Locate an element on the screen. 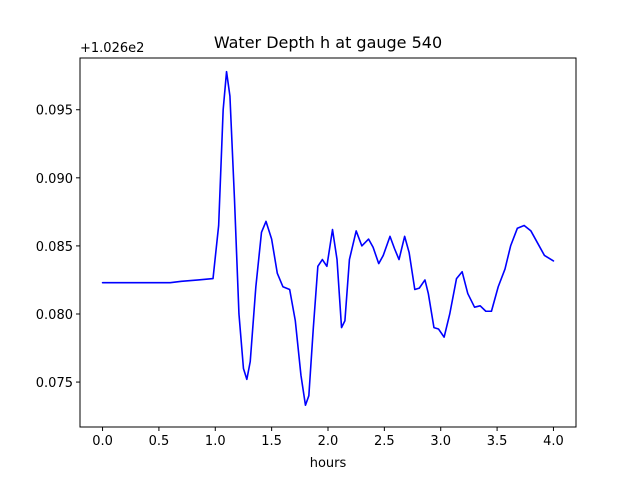 This screenshot has width=640, height=480. y-tick-label: 0.090 is located at coordinates (54, 179).